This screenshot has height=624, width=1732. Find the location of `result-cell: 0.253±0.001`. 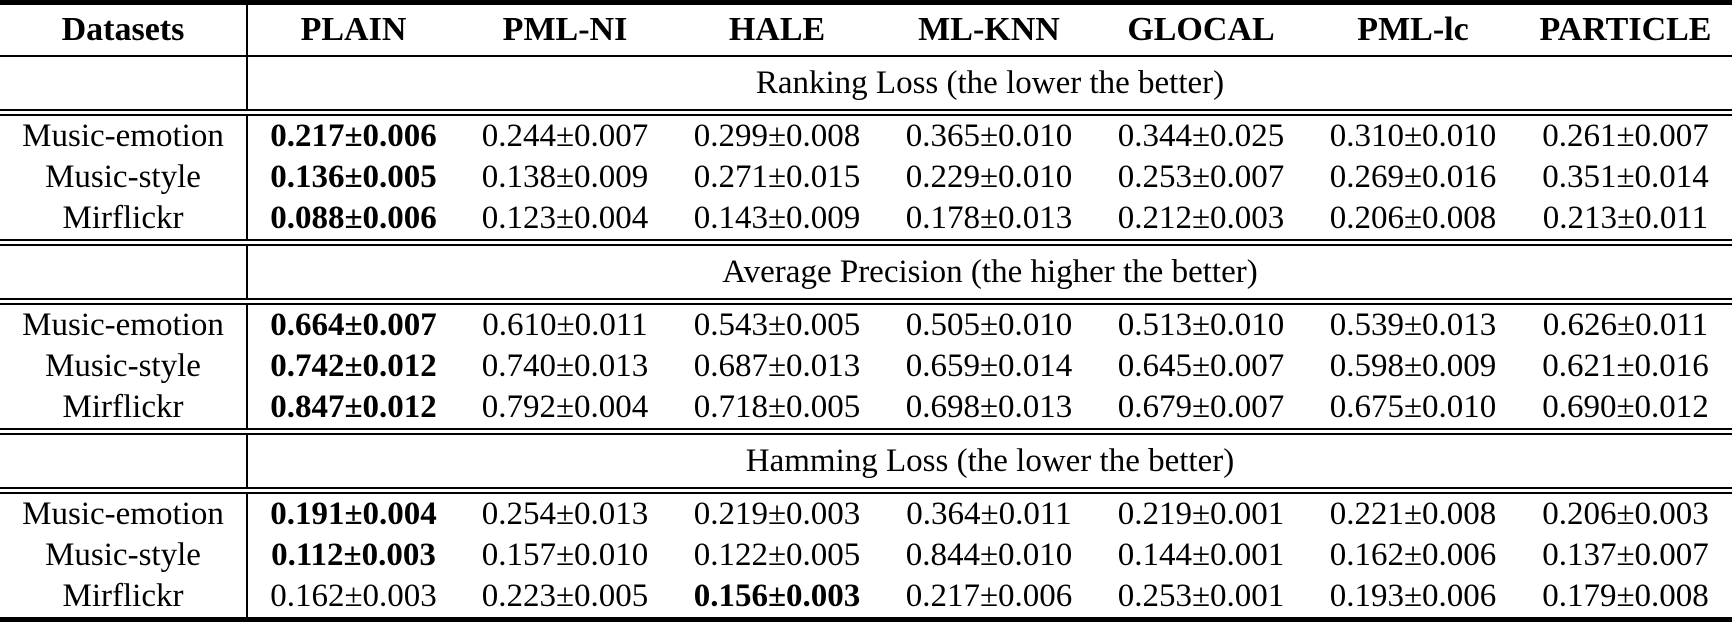

result-cell: 0.253±0.001 is located at coordinates (1201, 596).